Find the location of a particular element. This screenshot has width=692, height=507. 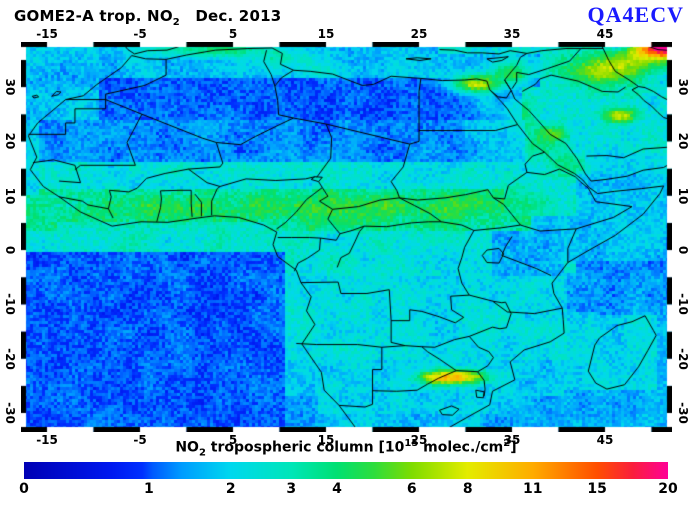

title-date: Dec. 2013 is located at coordinates (235, 16).